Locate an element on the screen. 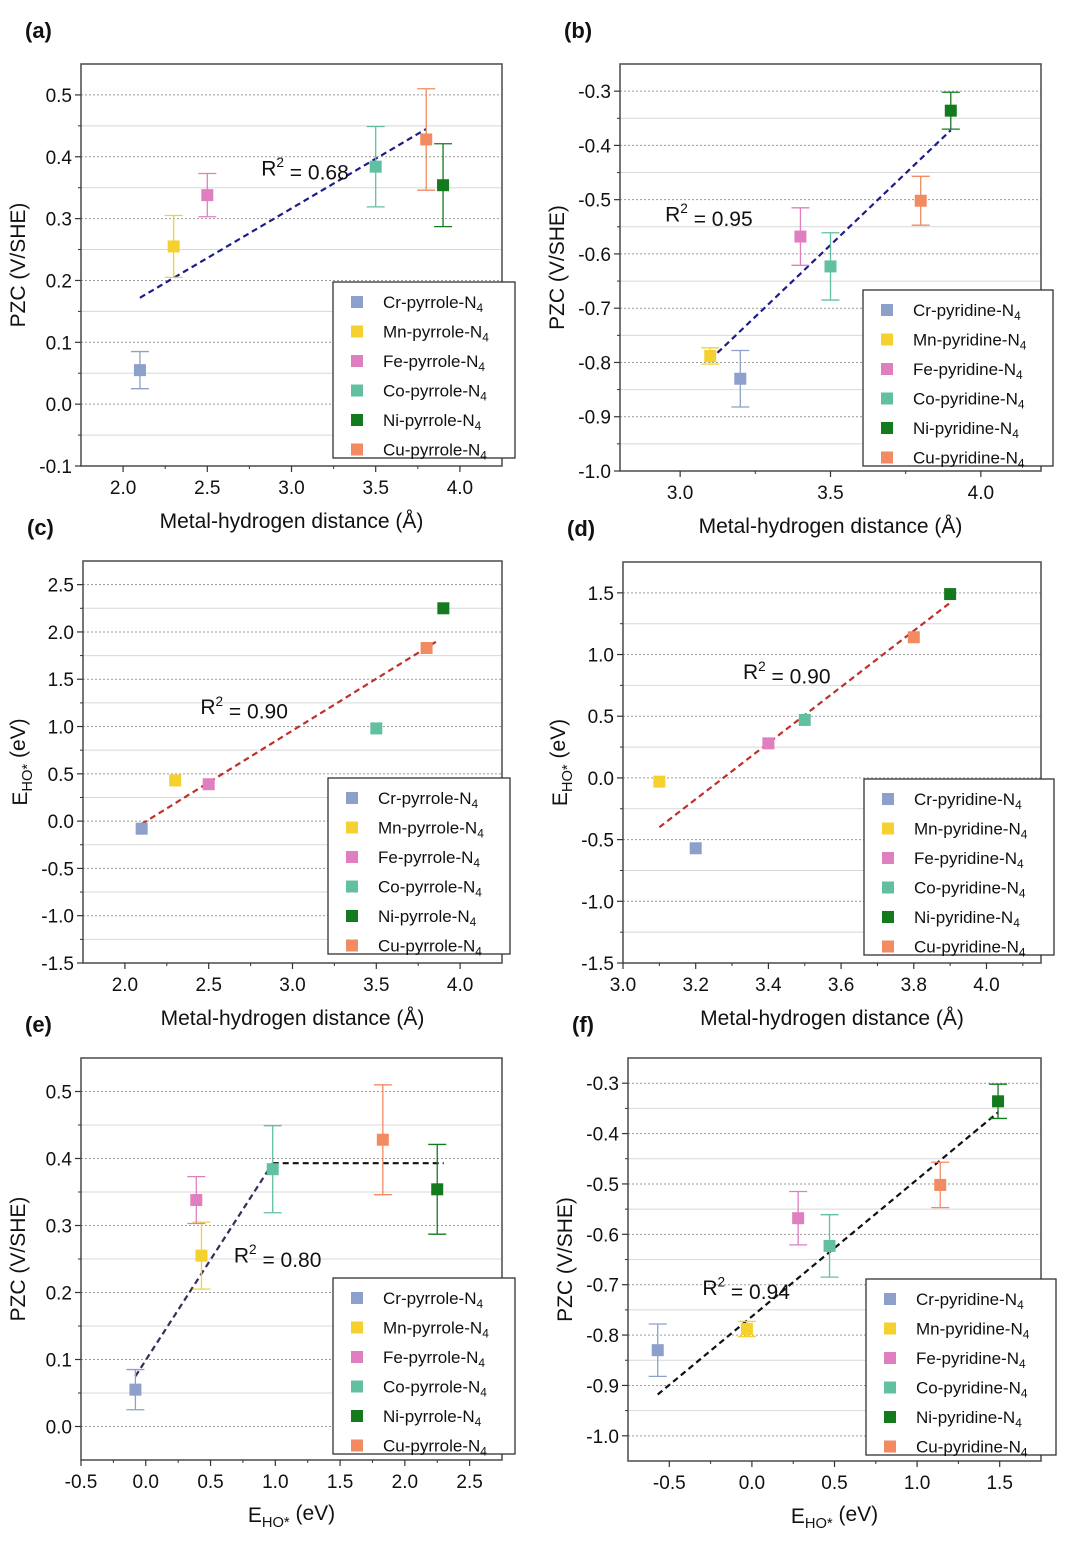 Image resolution: width=1080 pixels, height=1556 pixels. legend-entry-mn-main: Mn-pyrrole-N is located at coordinates (432, 332).